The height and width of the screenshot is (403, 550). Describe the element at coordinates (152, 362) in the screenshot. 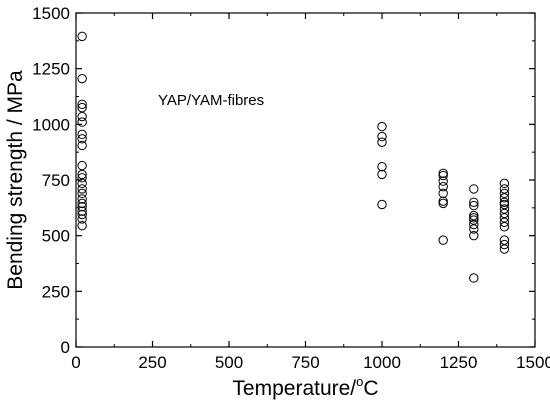

I see `x-tick-label: 250` at that location.